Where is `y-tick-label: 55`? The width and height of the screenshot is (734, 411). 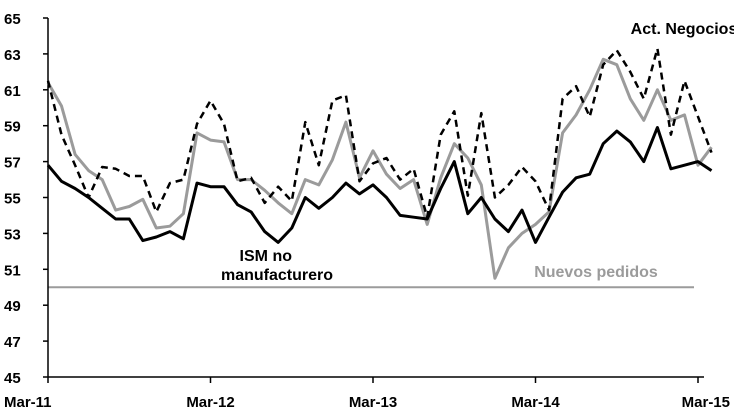
y-tick-label: 55 is located at coordinates (12, 199).